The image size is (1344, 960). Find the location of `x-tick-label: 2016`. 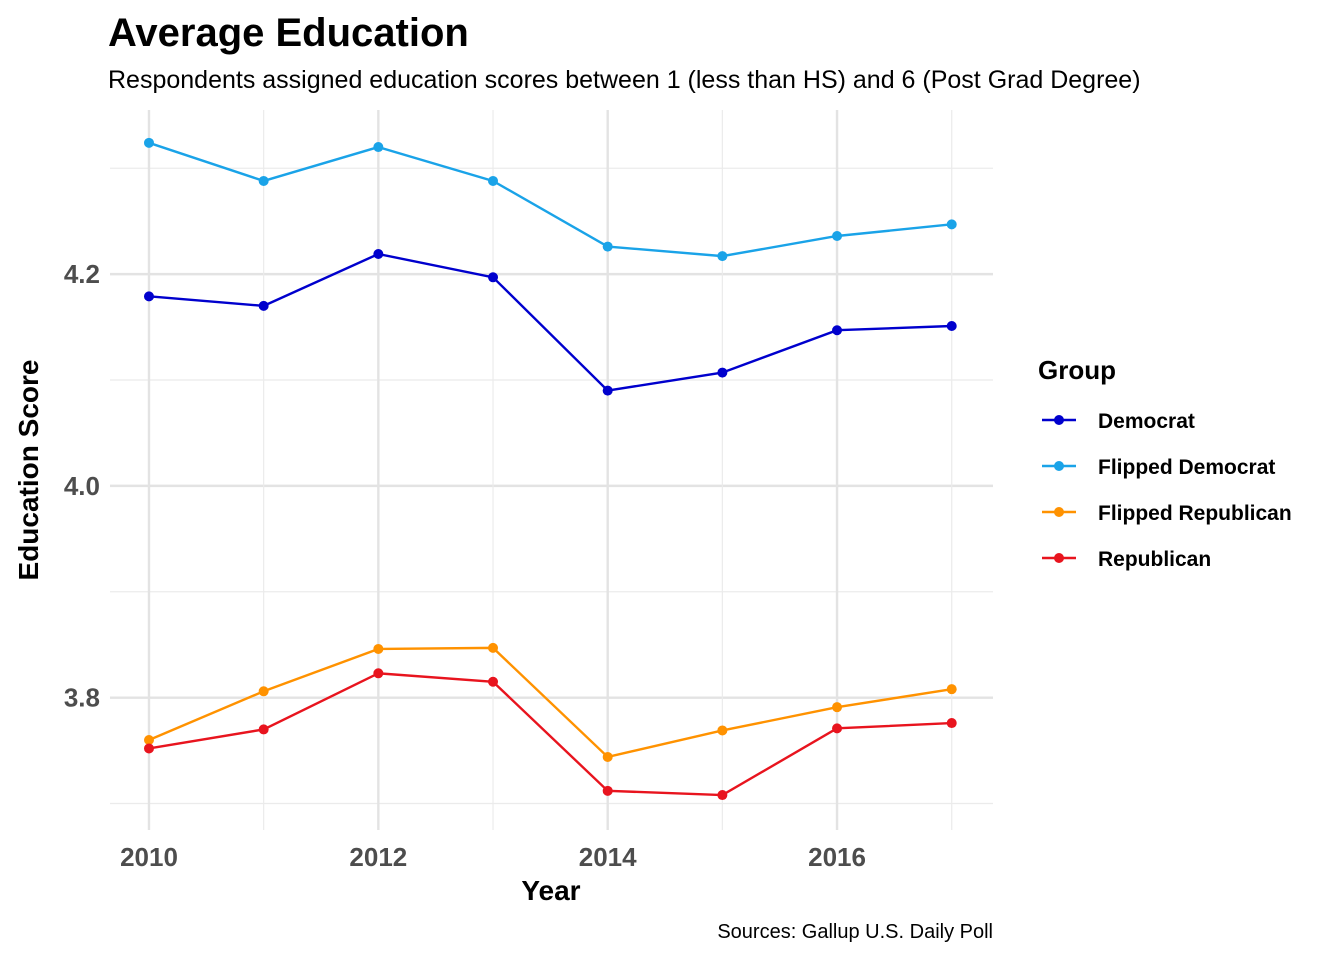

x-tick-label: 2016 is located at coordinates (837, 857).